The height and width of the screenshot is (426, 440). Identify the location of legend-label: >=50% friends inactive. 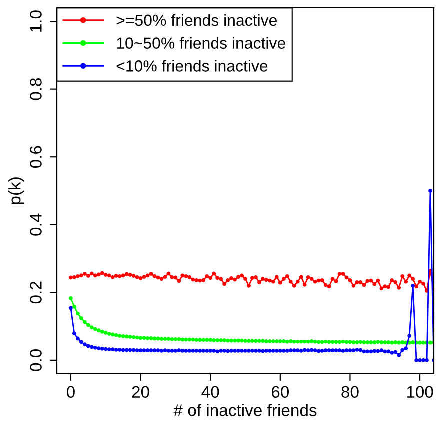
(196, 20).